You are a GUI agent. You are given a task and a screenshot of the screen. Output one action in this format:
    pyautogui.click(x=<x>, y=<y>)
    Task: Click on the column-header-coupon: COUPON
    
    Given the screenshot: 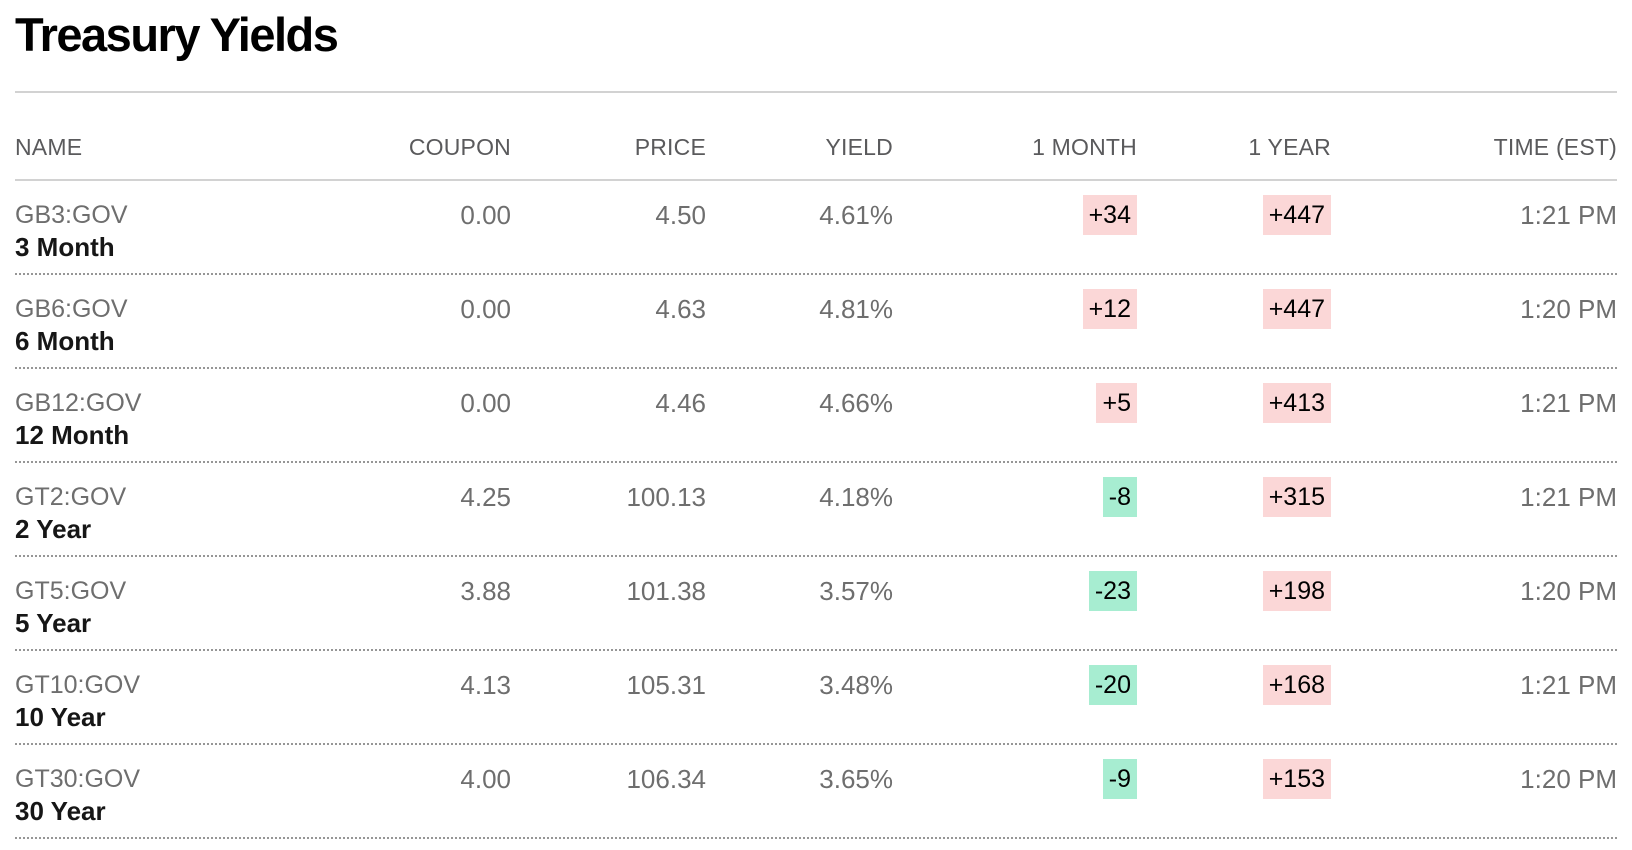 What is the action you would take?
    pyautogui.click(x=459, y=146)
    